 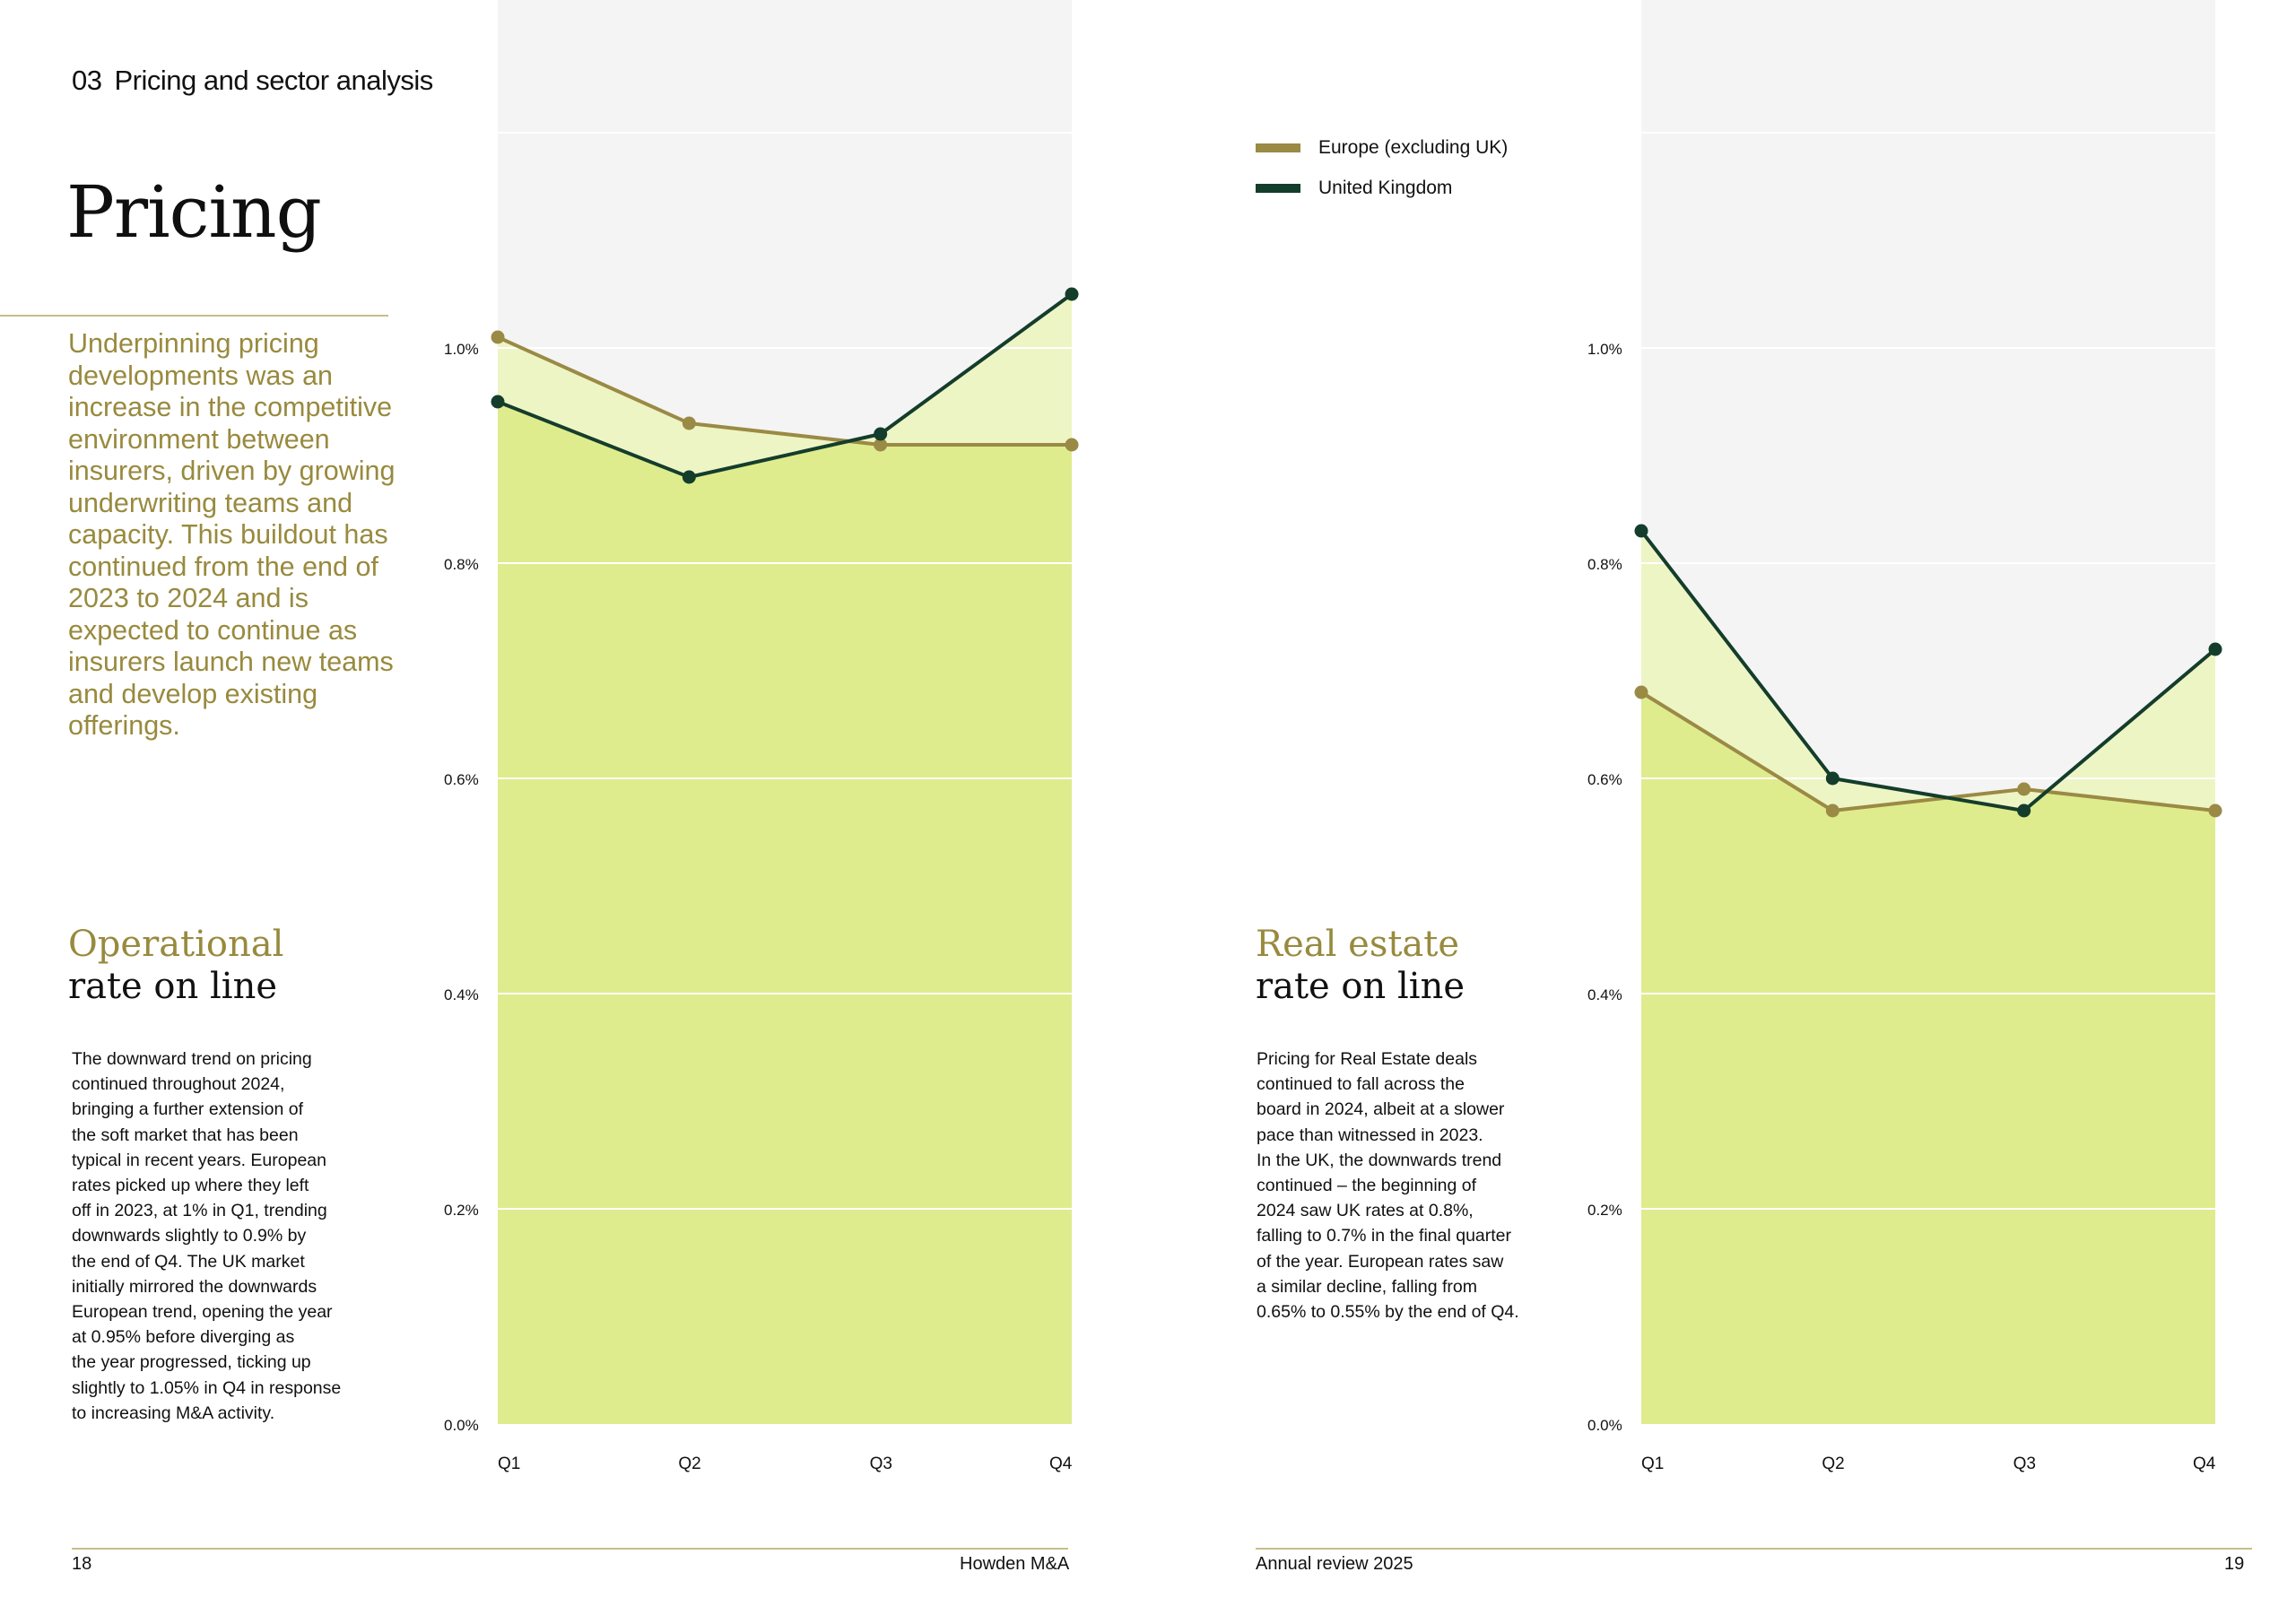 What do you see at coordinates (461, 994) in the screenshot?
I see `operational-y-tick-label: 0.4%` at bounding box center [461, 994].